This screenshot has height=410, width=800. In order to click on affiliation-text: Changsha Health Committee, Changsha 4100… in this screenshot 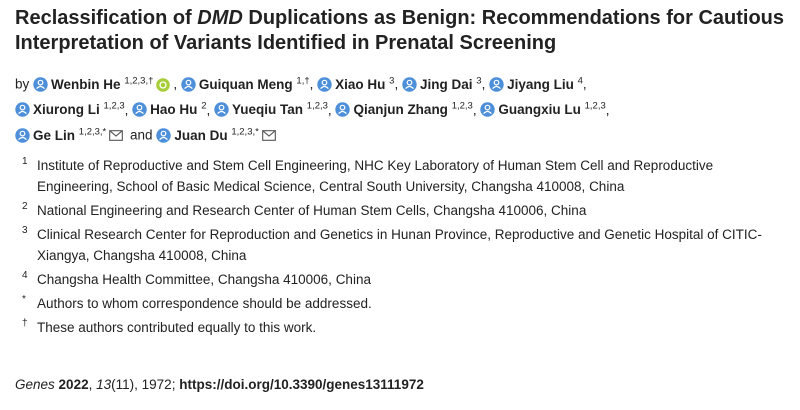, I will do `click(204, 279)`.